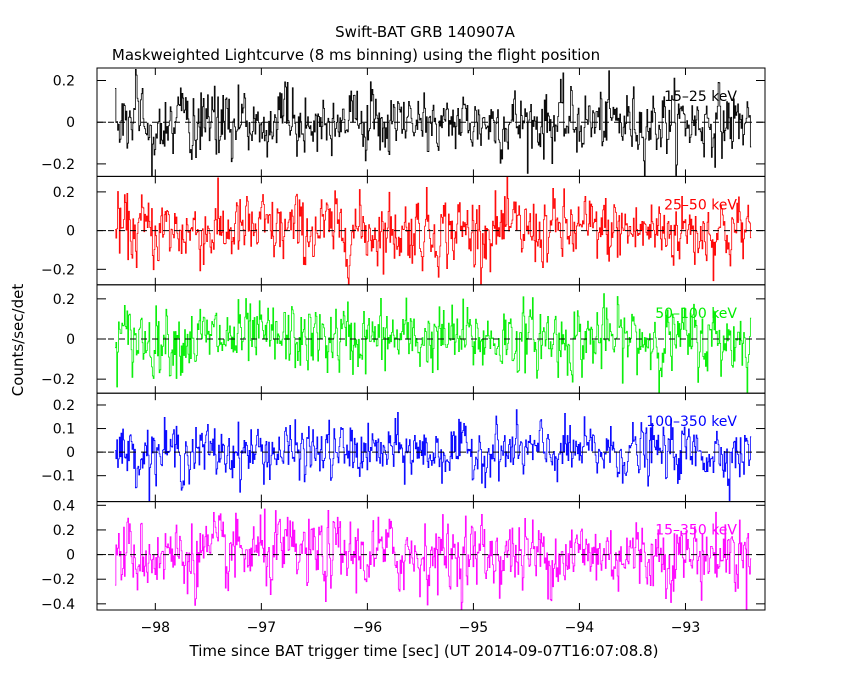 This screenshot has width=850, height=680. I want to click on x-tick-label: −98, so click(156, 628).